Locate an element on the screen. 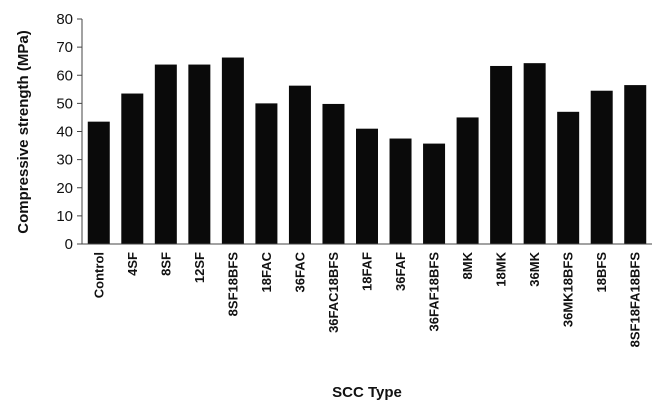  y-tick-label: 70 is located at coordinates (64, 47).